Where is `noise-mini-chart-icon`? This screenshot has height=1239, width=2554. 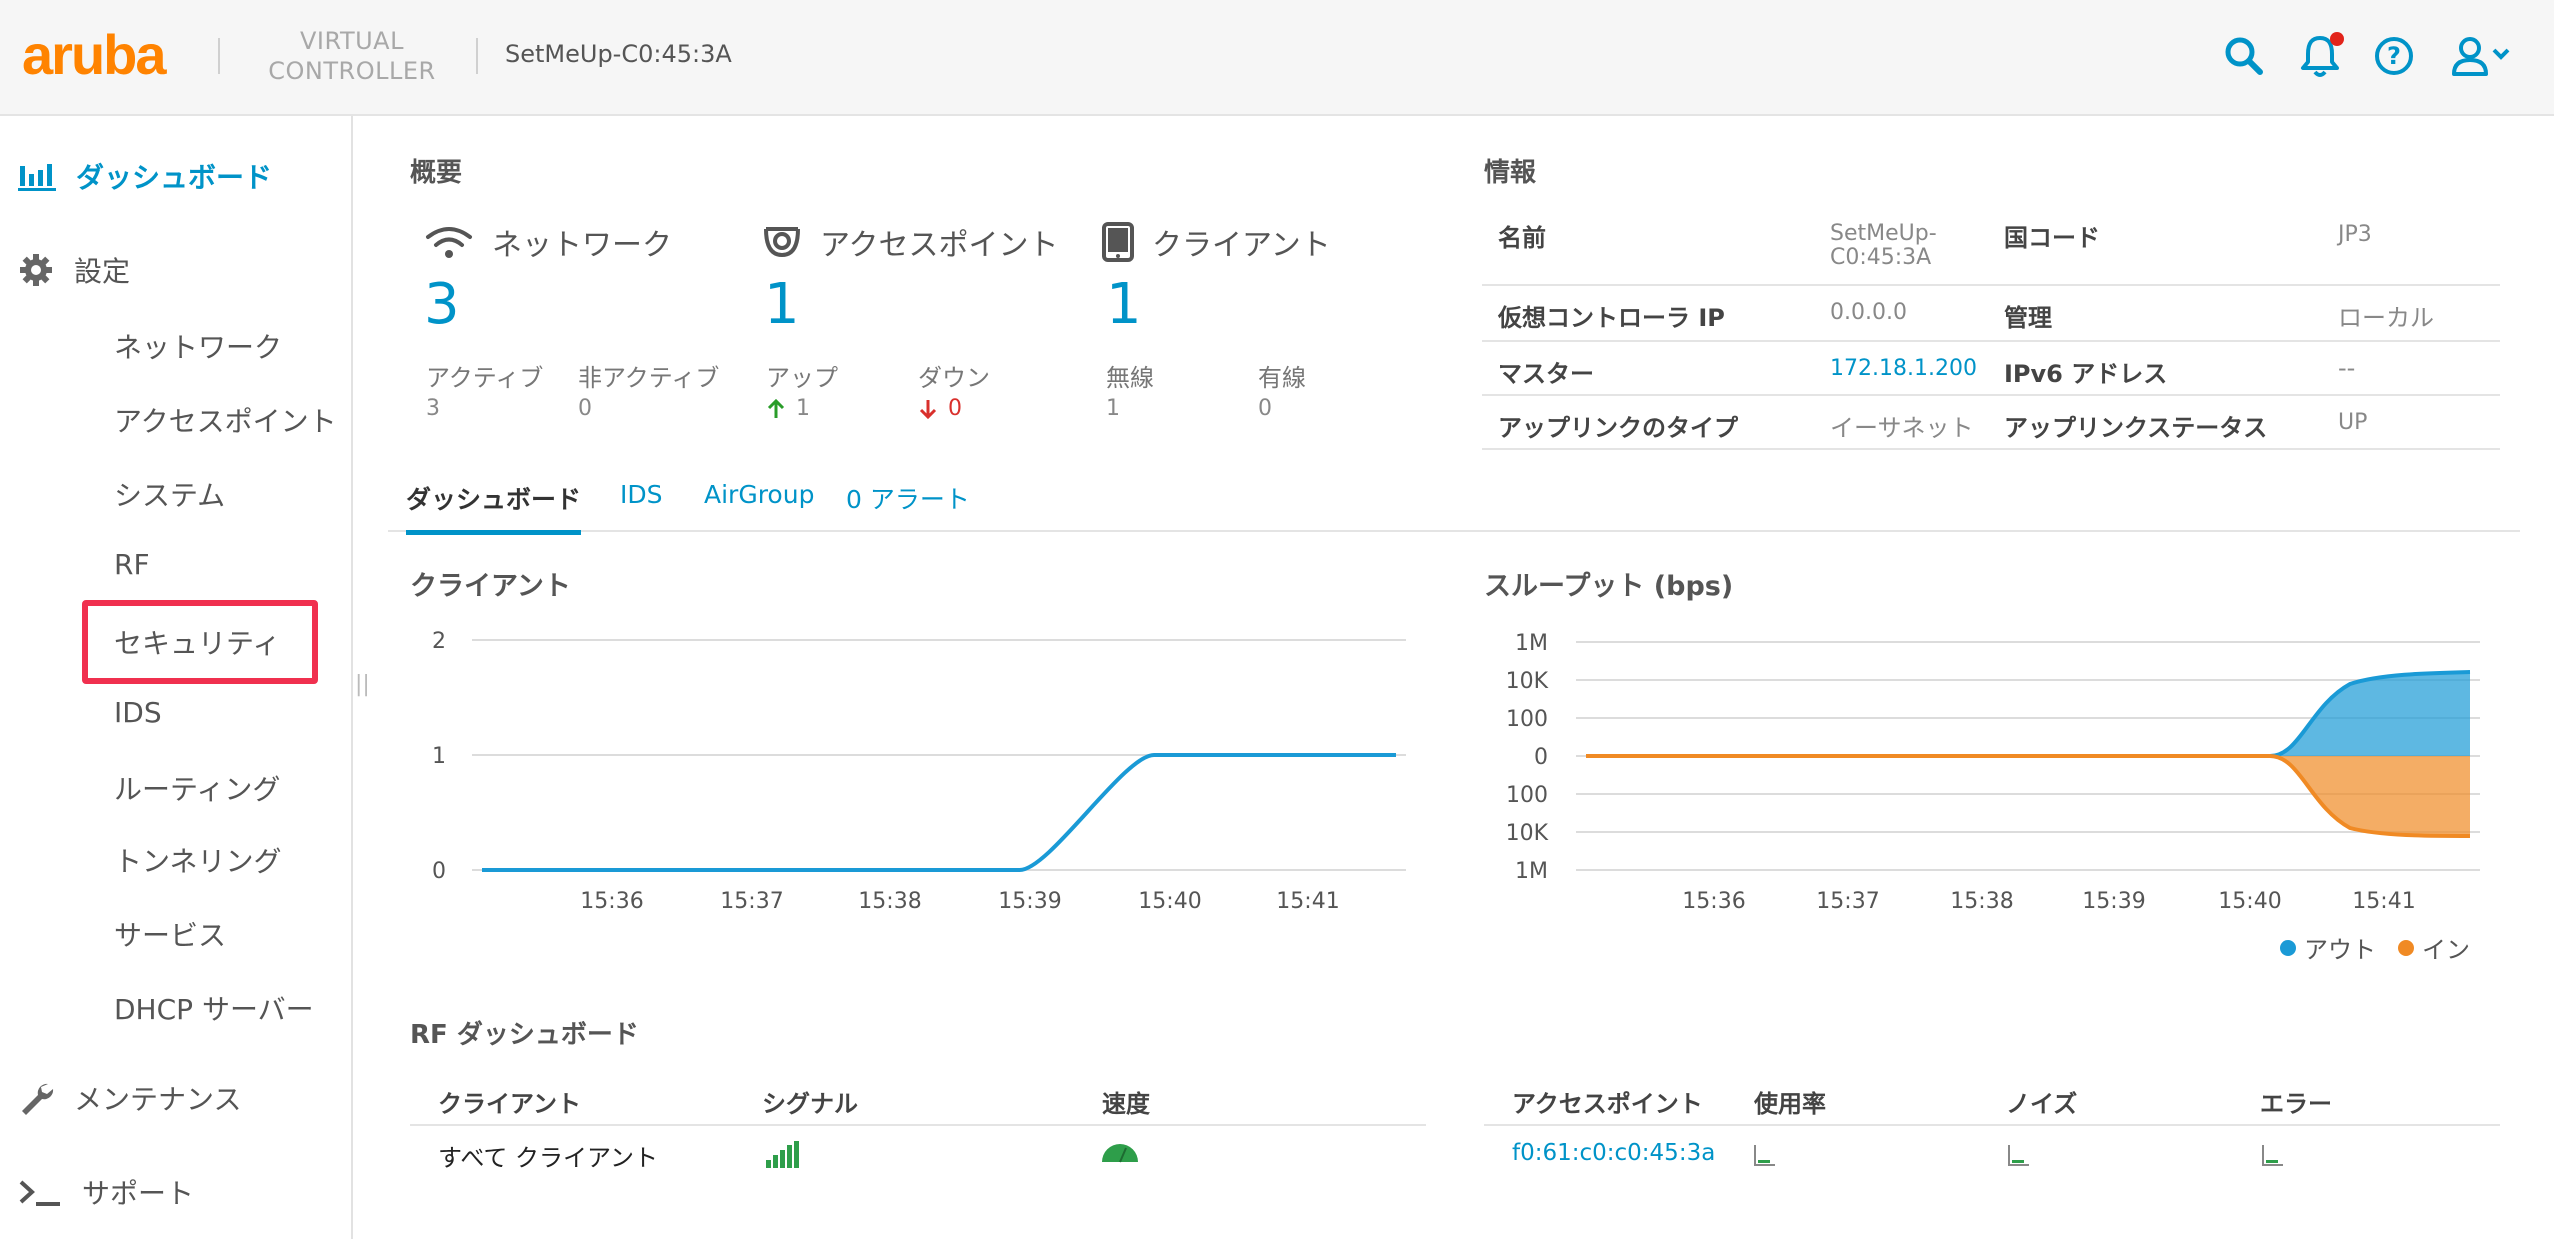 noise-mini-chart-icon is located at coordinates (2018, 1155).